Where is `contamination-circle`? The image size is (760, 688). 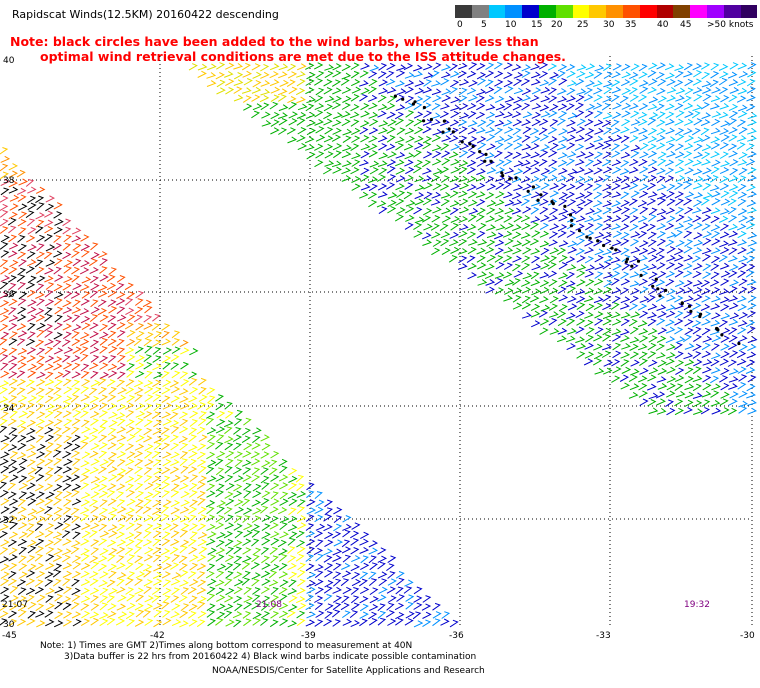
contamination-circle is located at coordinates (510, 179).